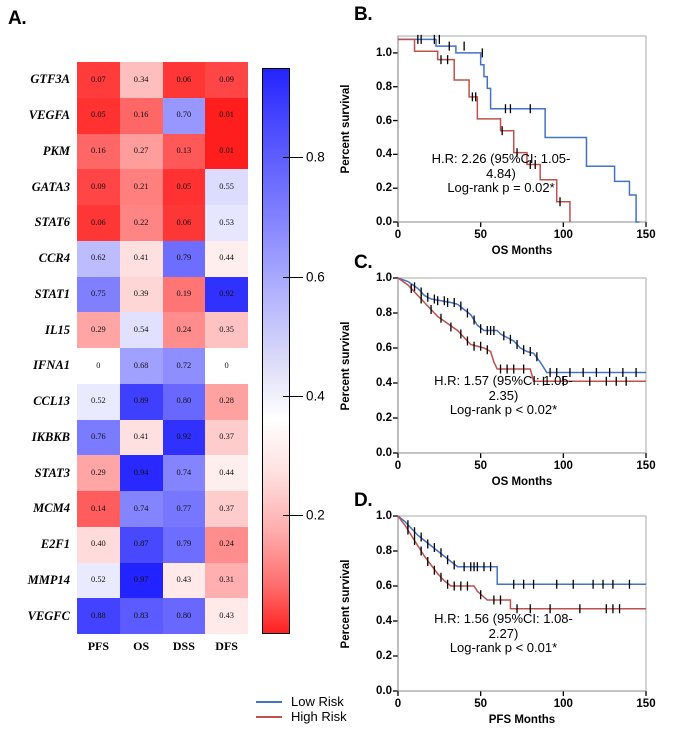 The width and height of the screenshot is (677, 730). I want to click on heatmap-cell: 0.16, so click(98, 151).